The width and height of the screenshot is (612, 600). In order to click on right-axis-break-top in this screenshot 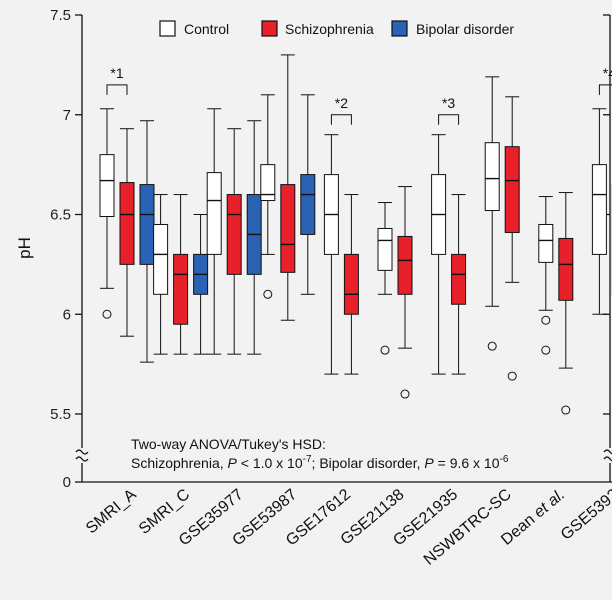, I will do `click(607, 452)`.